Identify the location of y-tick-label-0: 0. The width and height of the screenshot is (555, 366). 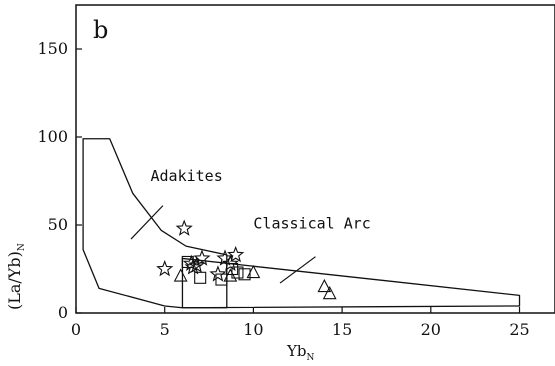
(63, 312).